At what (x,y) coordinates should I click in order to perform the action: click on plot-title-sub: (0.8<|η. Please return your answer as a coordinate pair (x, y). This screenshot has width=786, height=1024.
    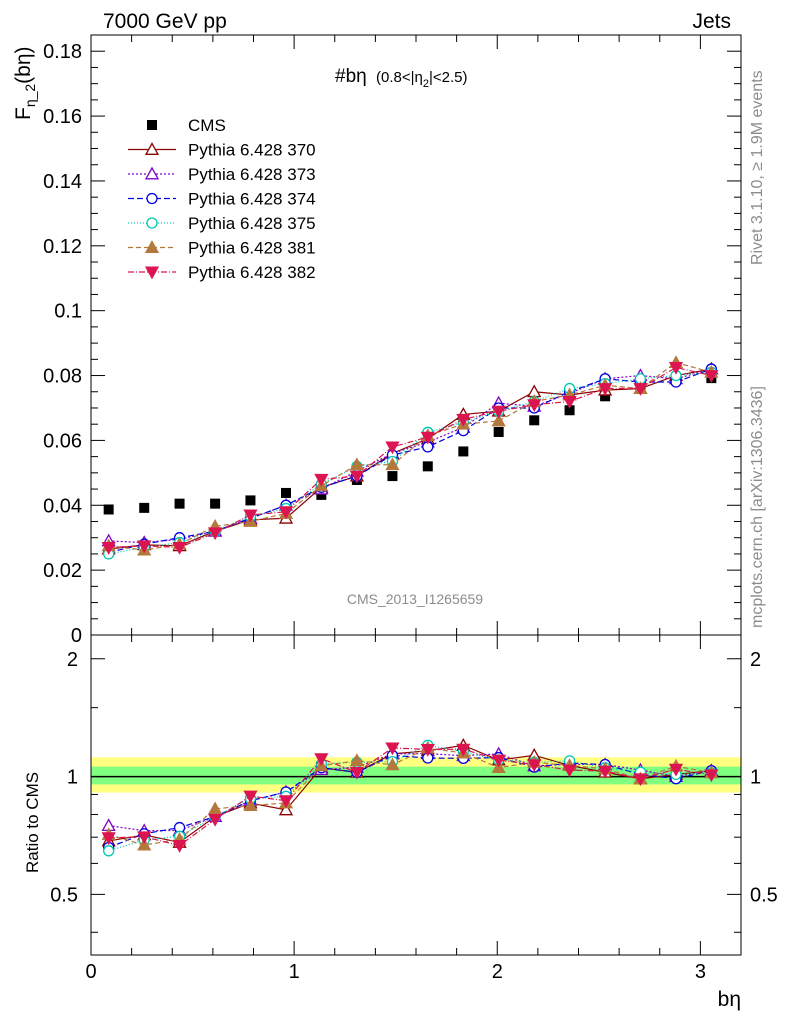
    Looking at the image, I should click on (399, 77).